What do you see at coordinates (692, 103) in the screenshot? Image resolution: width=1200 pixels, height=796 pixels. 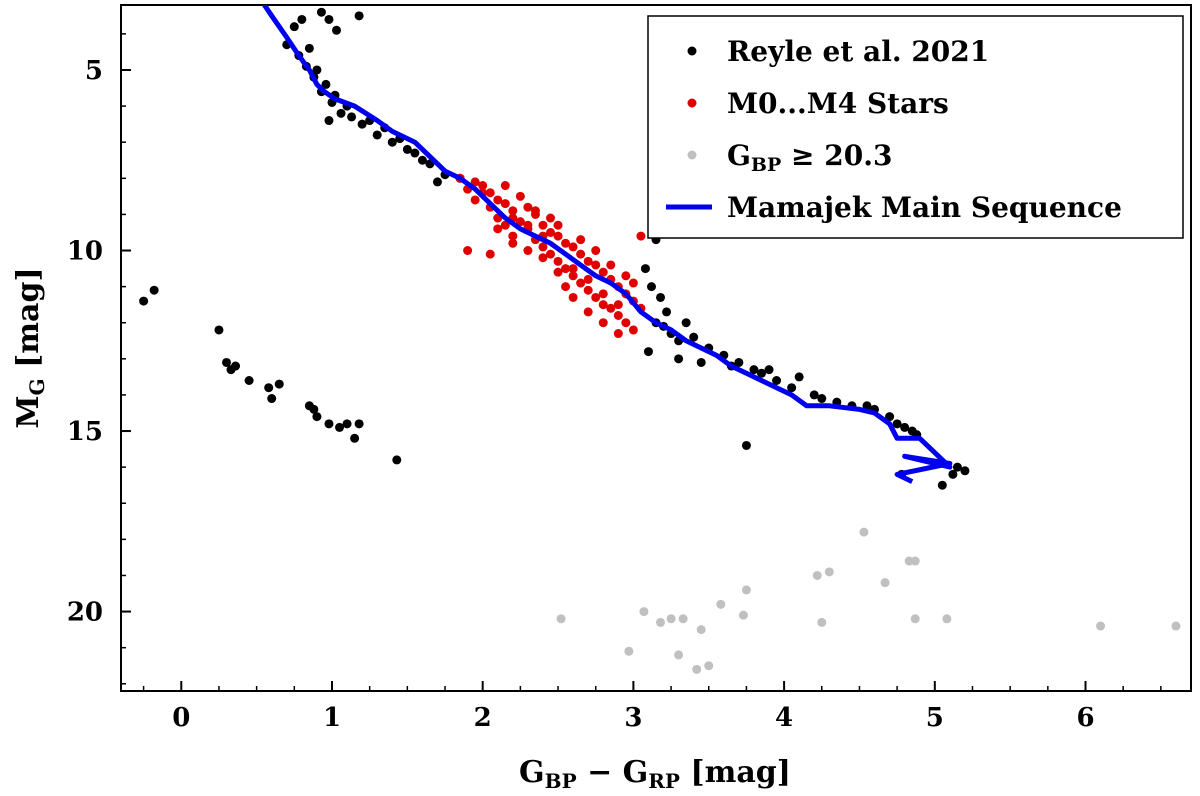 I see `legend-marker-m-stars` at bounding box center [692, 103].